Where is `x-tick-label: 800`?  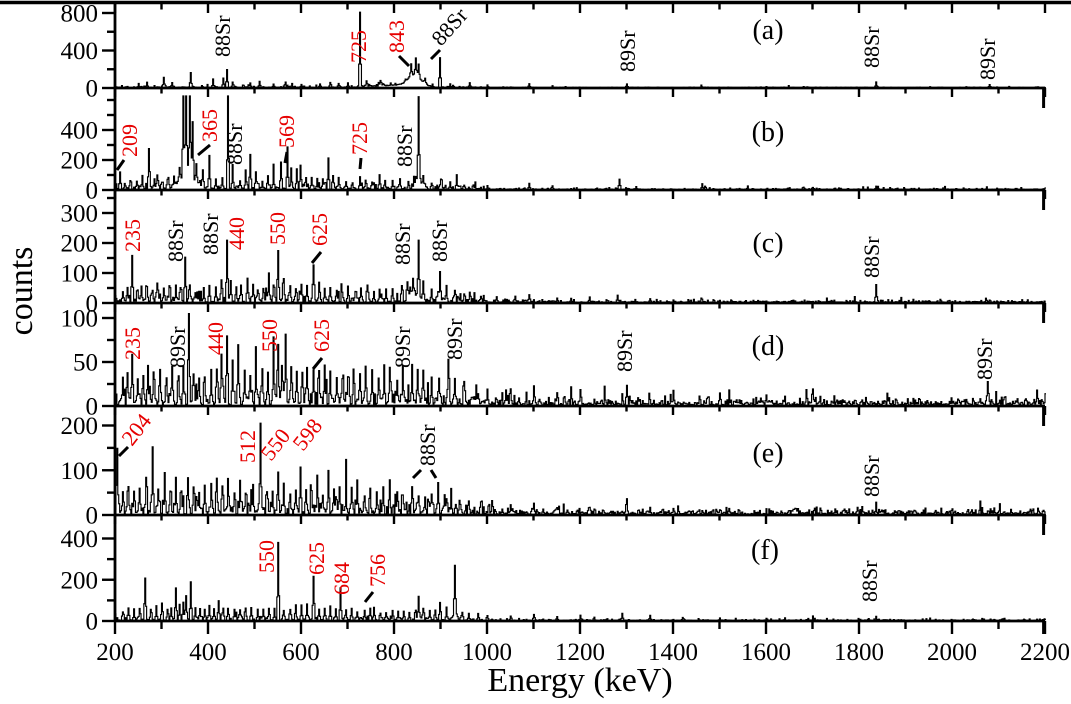
x-tick-label: 800 is located at coordinates (394, 652).